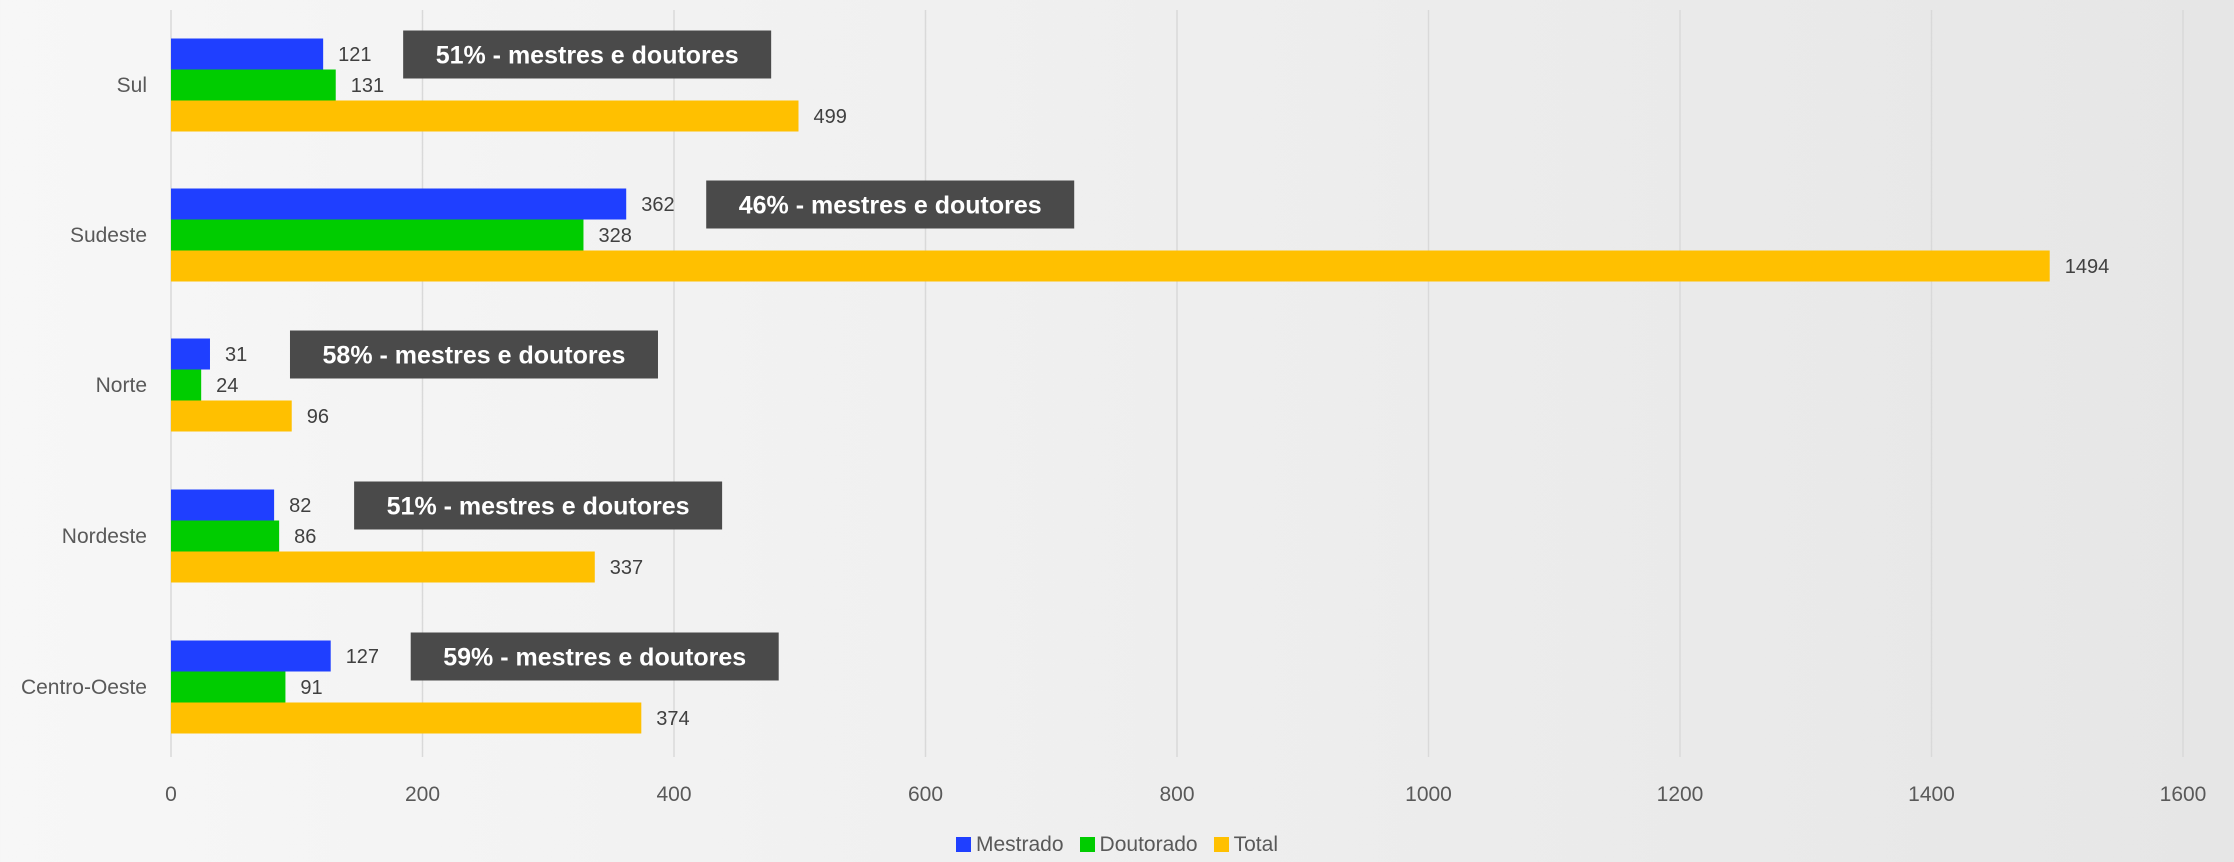  I want to click on annotation-text: 59% - mestres e doutores, so click(594, 658).